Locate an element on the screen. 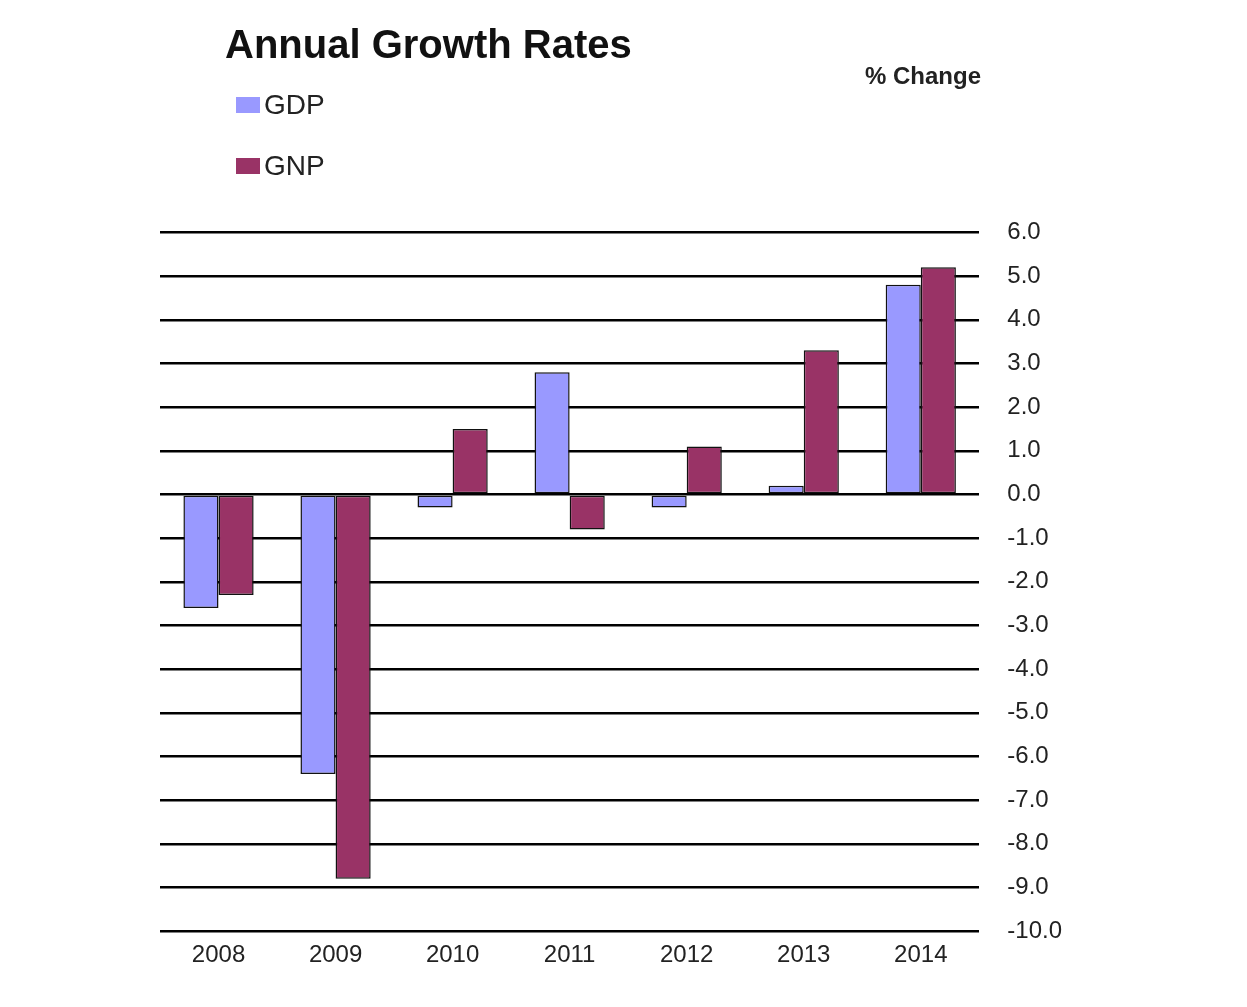 The image size is (1247, 1007). x-tick-label: 2013 is located at coordinates (804, 954).